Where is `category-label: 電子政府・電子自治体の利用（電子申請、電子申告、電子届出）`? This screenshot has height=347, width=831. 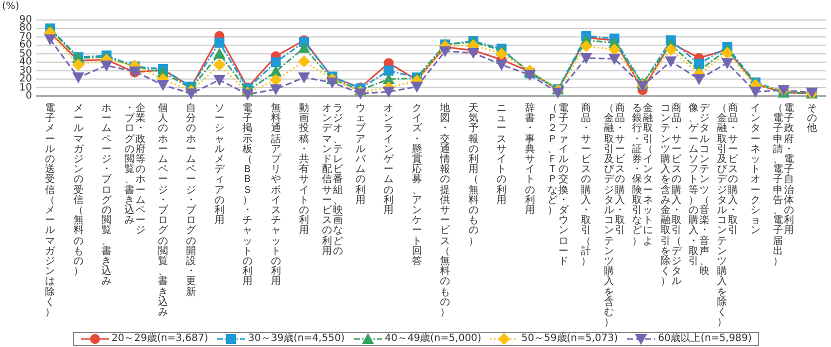
category-label: 電子政府・電子自治体の利用（電子申請、電子申告、電子届出） is located at coordinates (783, 185).